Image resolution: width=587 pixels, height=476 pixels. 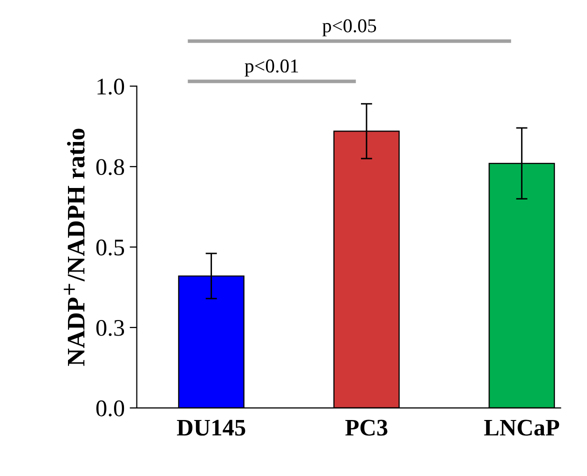 I want to click on text: p<0.05, so click(x=349, y=27).